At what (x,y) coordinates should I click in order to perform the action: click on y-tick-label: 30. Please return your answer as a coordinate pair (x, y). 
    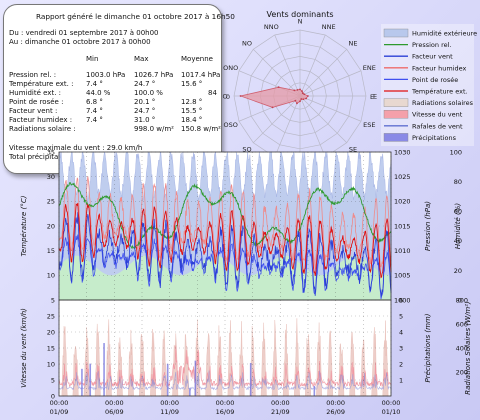
    Looking at the image, I should click on (51, 177).